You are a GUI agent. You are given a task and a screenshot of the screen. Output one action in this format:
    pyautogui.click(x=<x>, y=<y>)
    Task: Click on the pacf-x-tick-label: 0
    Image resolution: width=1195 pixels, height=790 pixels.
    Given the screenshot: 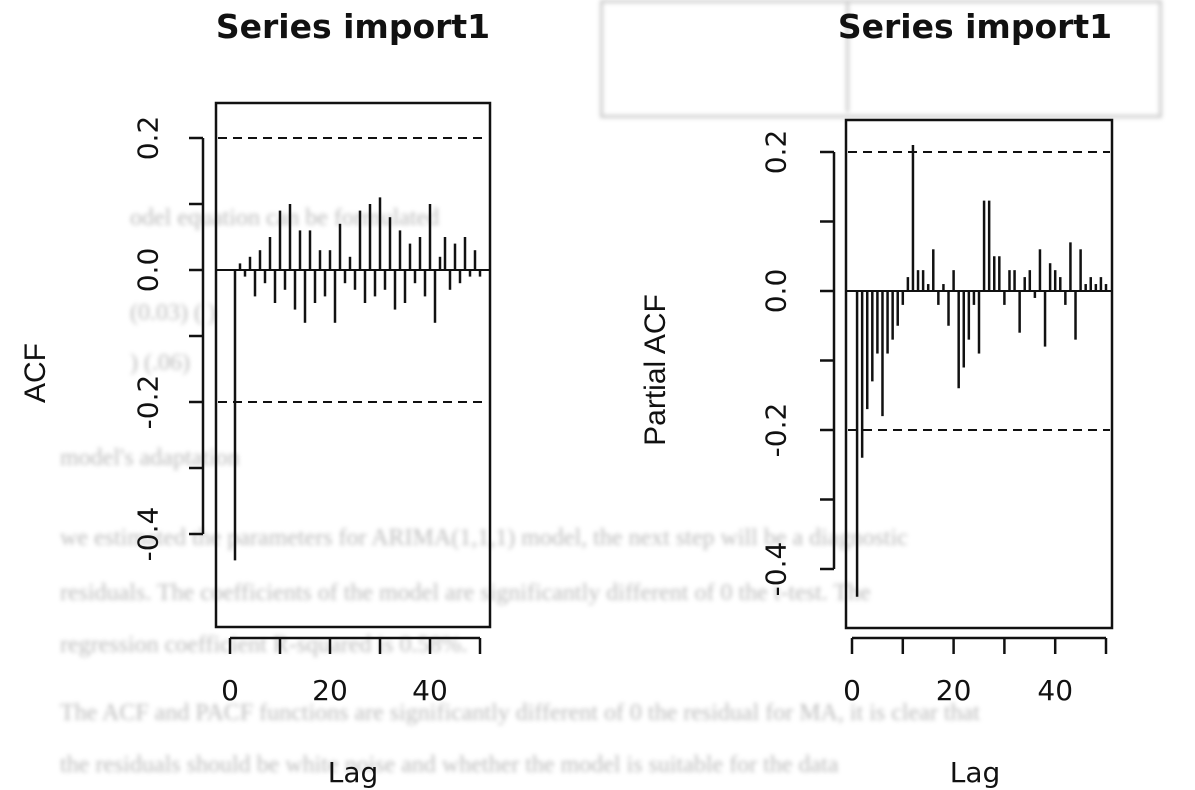 What is the action you would take?
    pyautogui.click(x=852, y=690)
    